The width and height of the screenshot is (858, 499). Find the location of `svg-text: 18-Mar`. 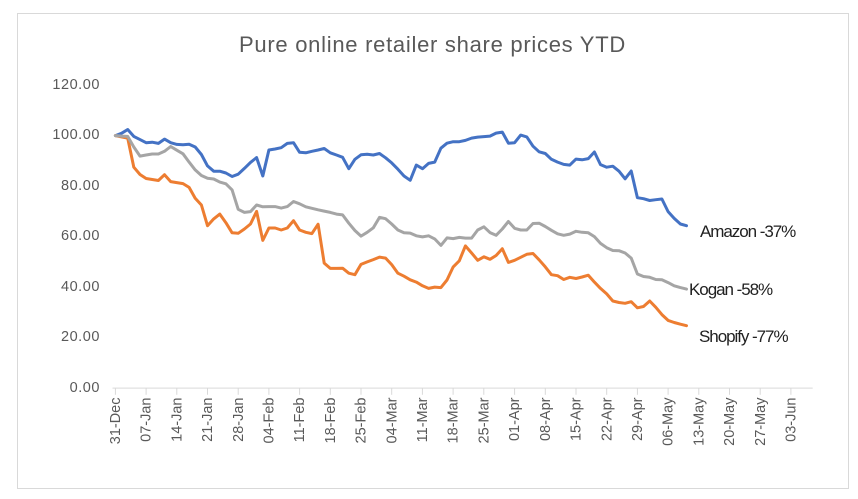

svg-text: 18-Mar is located at coordinates (454, 420).